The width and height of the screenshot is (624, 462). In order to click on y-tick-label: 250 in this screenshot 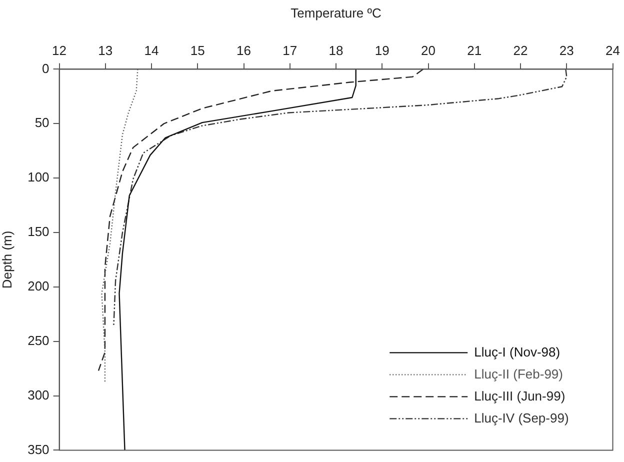, I will do `click(39, 340)`.